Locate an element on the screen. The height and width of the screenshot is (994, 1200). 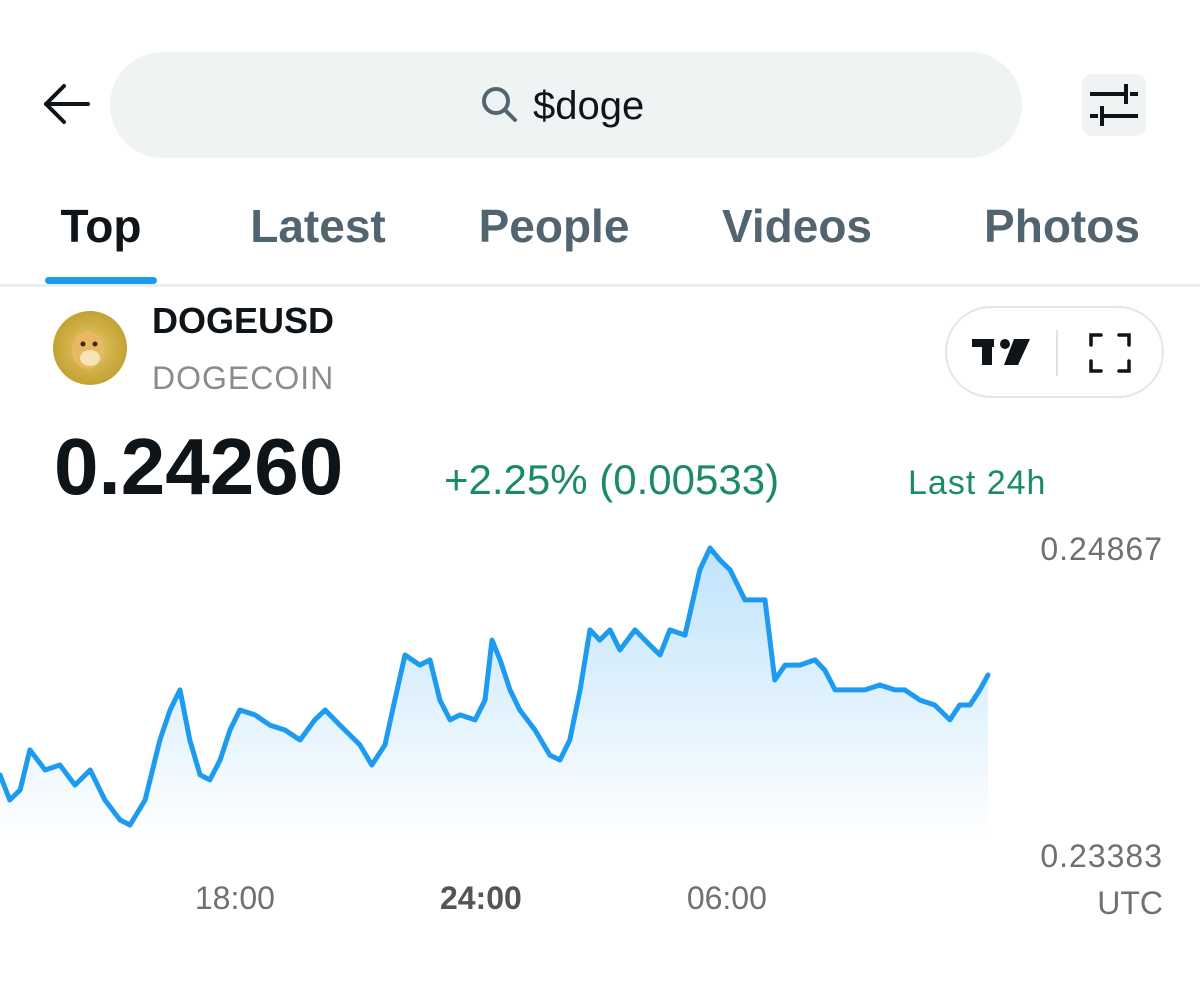
back-button is located at coordinates (67, 104).